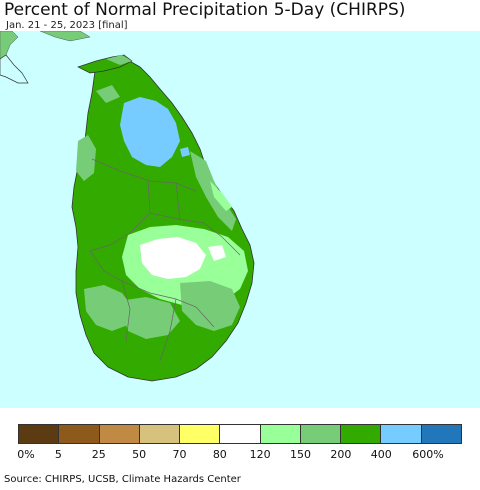 The image size is (480, 490). What do you see at coordinates (58, 454) in the screenshot?
I see `legend-tick-label: 5` at bounding box center [58, 454].